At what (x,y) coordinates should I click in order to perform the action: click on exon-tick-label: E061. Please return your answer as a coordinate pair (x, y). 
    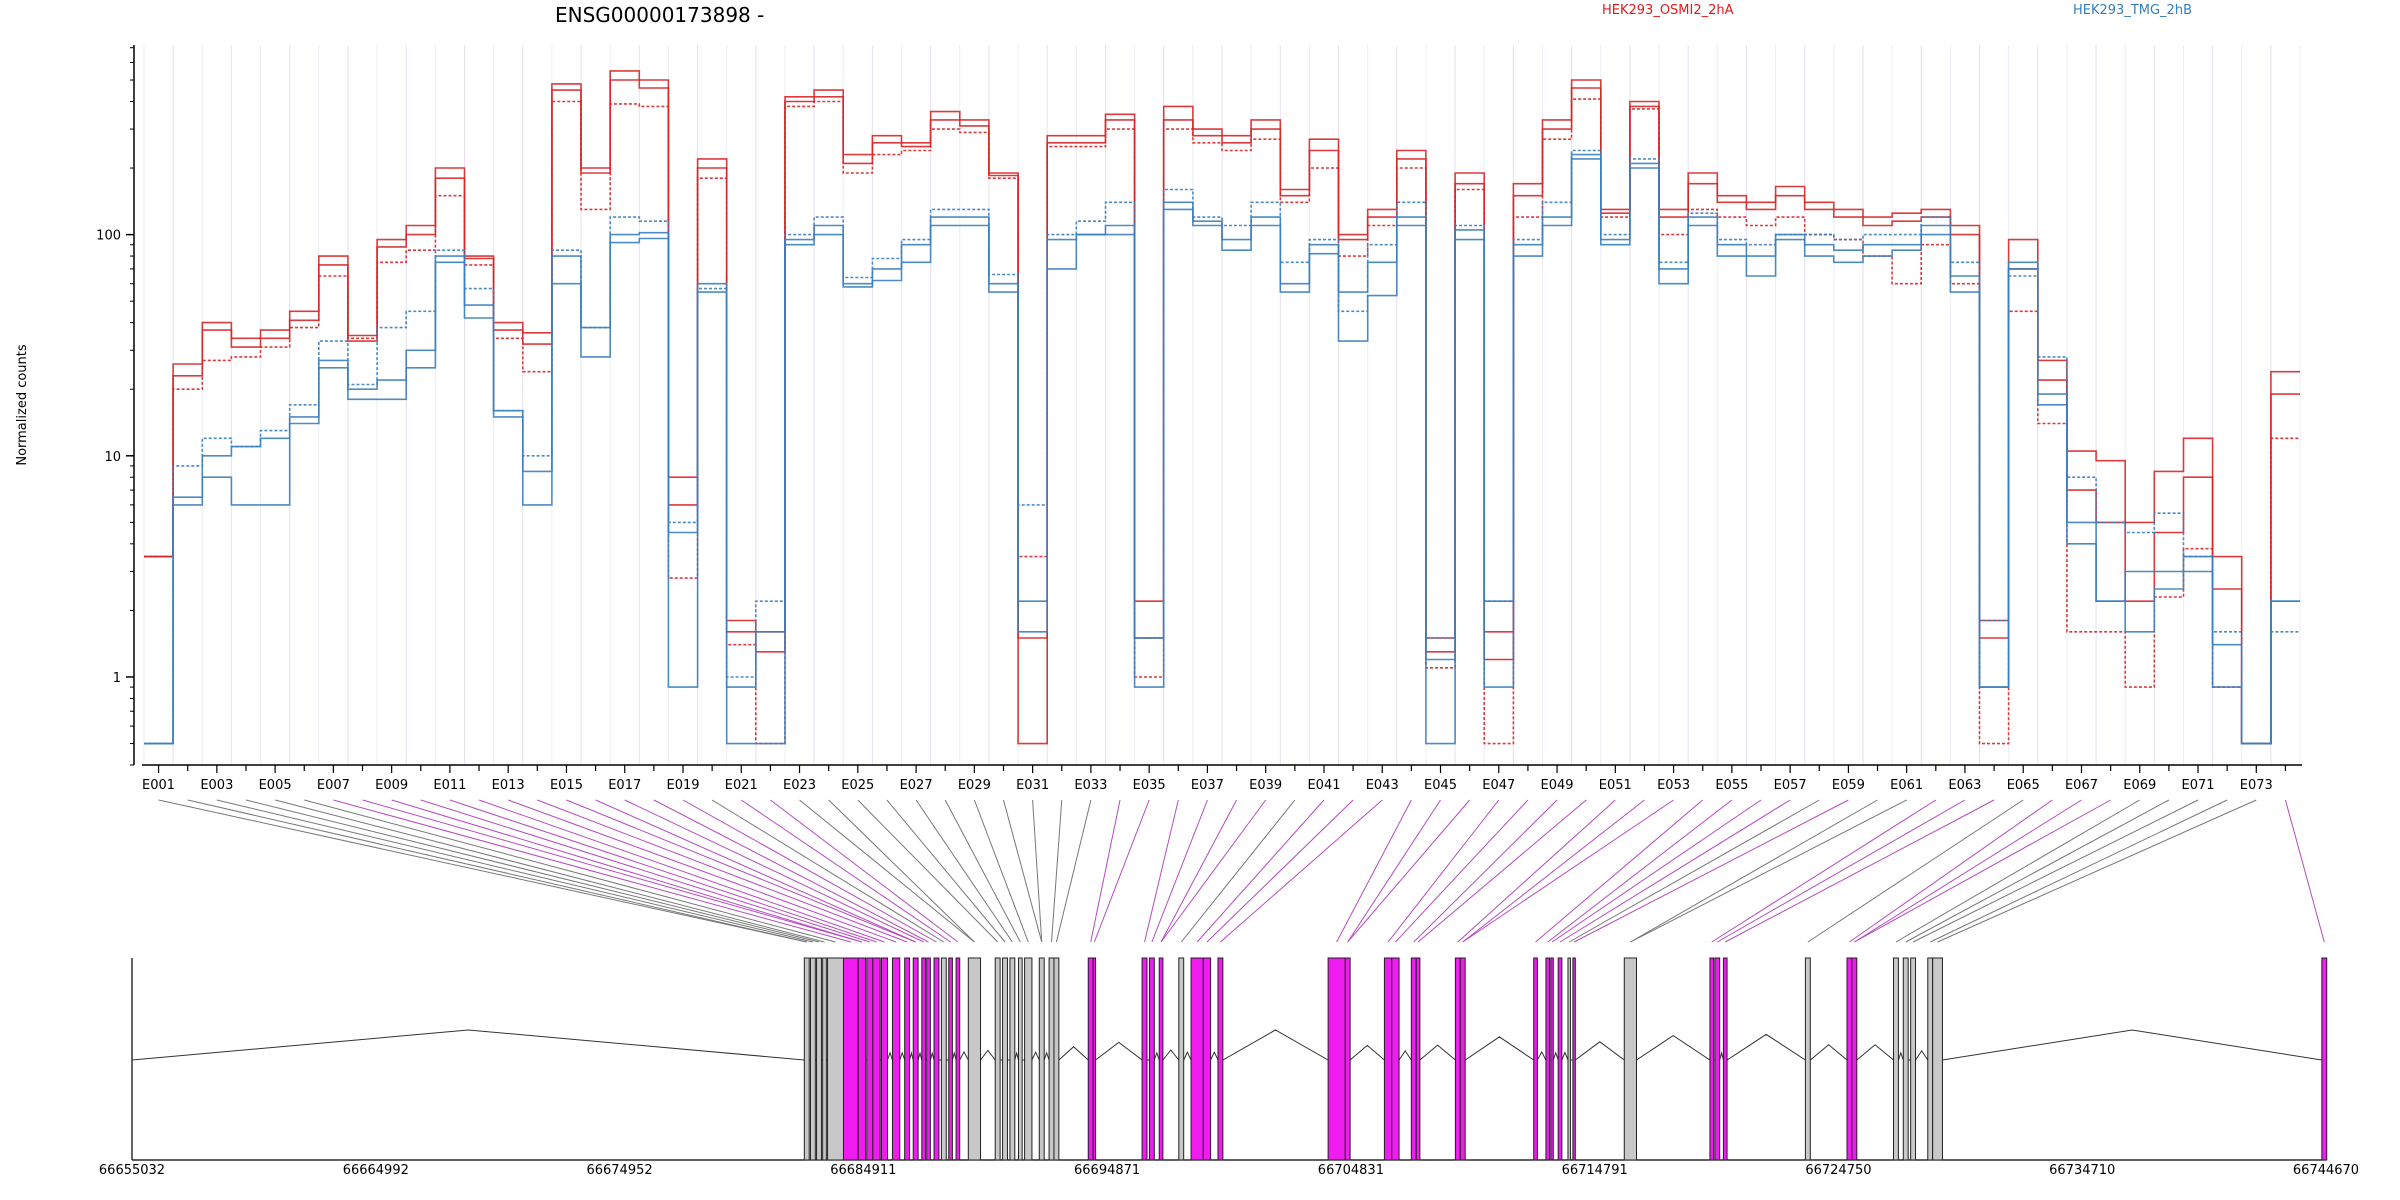
    Looking at the image, I should click on (1906, 785).